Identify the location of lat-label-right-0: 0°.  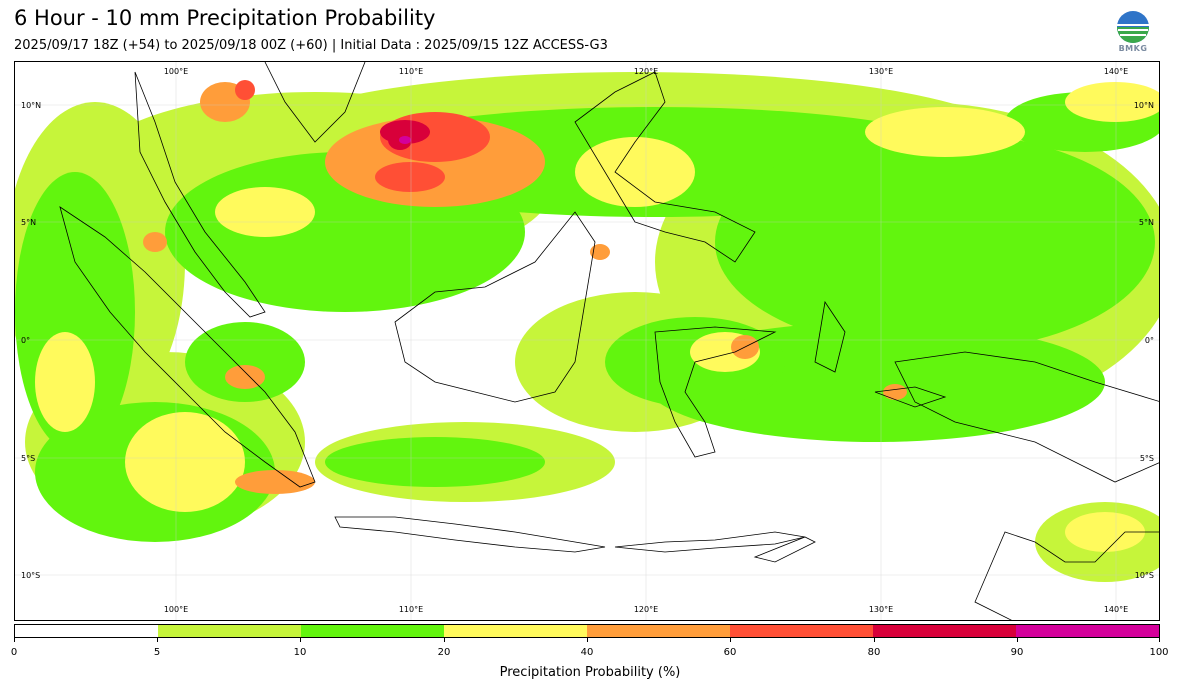
(1149, 340).